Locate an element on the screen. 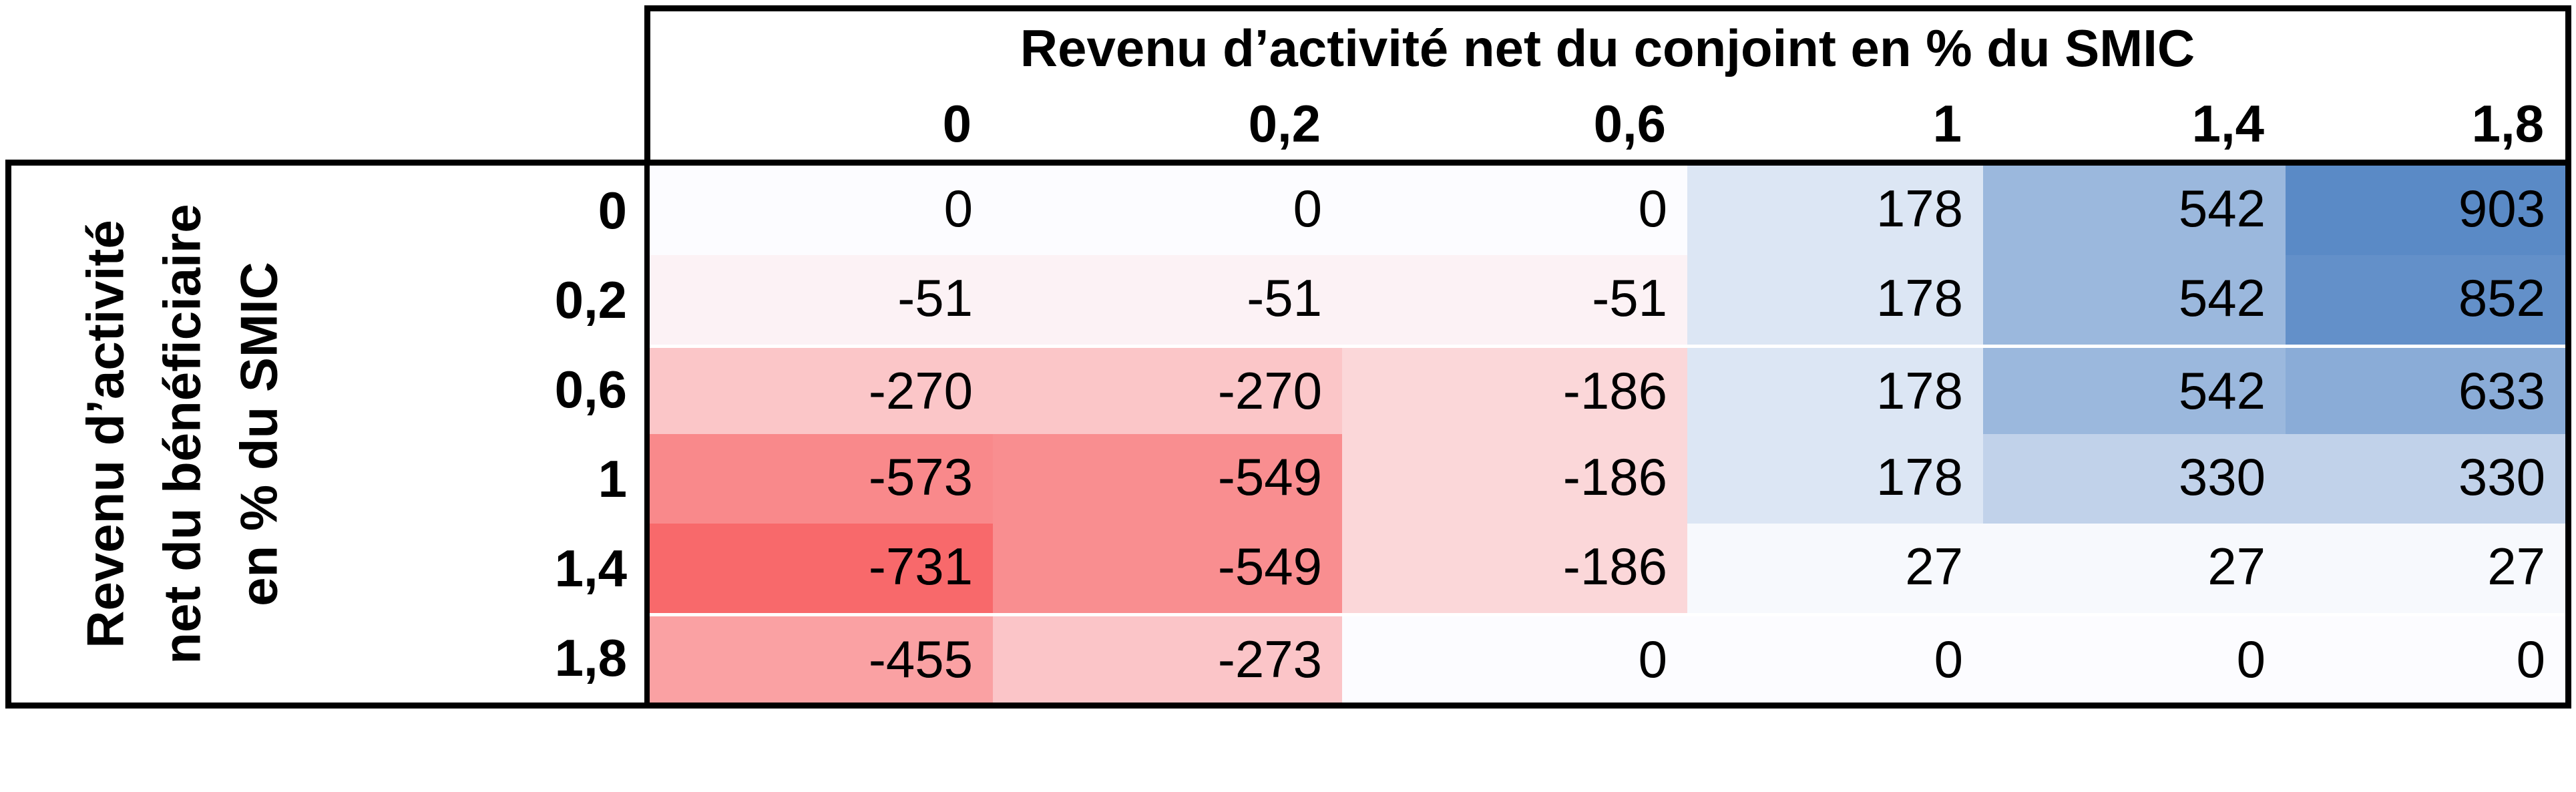  heatmap-row: -573 -549 -186 178 330 330 is located at coordinates (1608, 479).